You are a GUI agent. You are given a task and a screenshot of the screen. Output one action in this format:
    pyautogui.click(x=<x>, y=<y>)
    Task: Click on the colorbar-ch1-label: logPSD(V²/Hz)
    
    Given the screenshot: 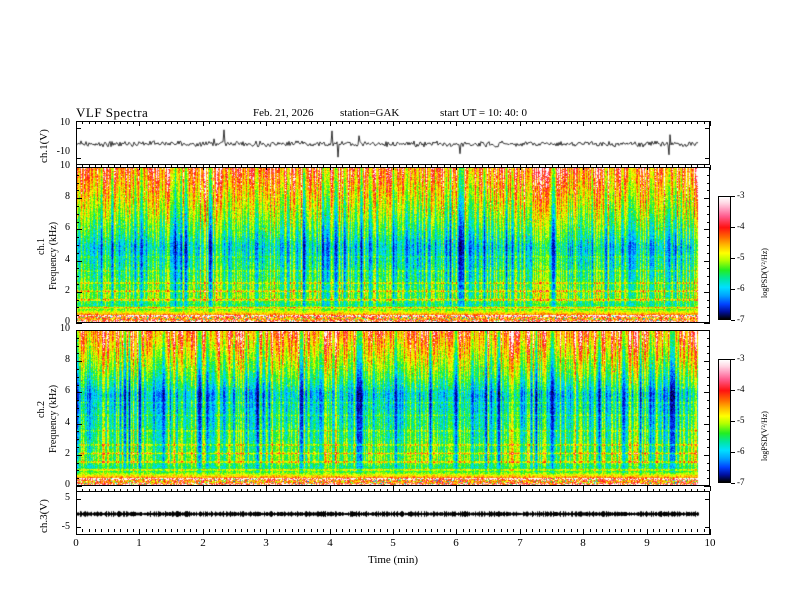 What is the action you would take?
    pyautogui.click(x=764, y=273)
    